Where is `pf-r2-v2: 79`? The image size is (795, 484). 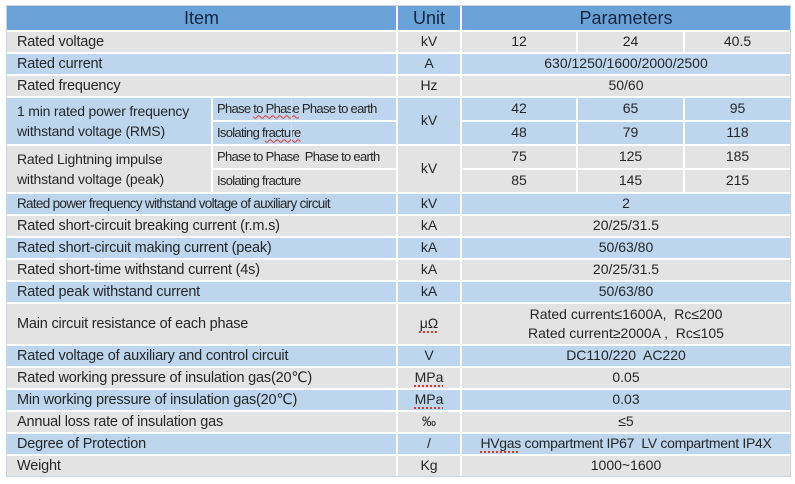
pf-r2-v2: 79 is located at coordinates (630, 133).